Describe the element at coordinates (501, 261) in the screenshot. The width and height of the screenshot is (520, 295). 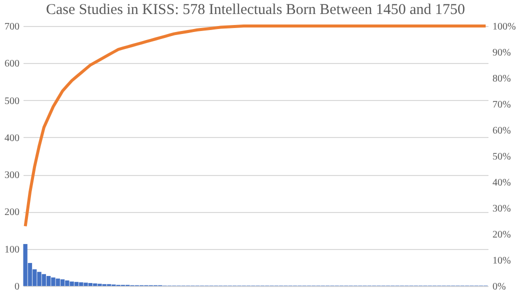
I see `y2-tick-label: 10%` at that location.